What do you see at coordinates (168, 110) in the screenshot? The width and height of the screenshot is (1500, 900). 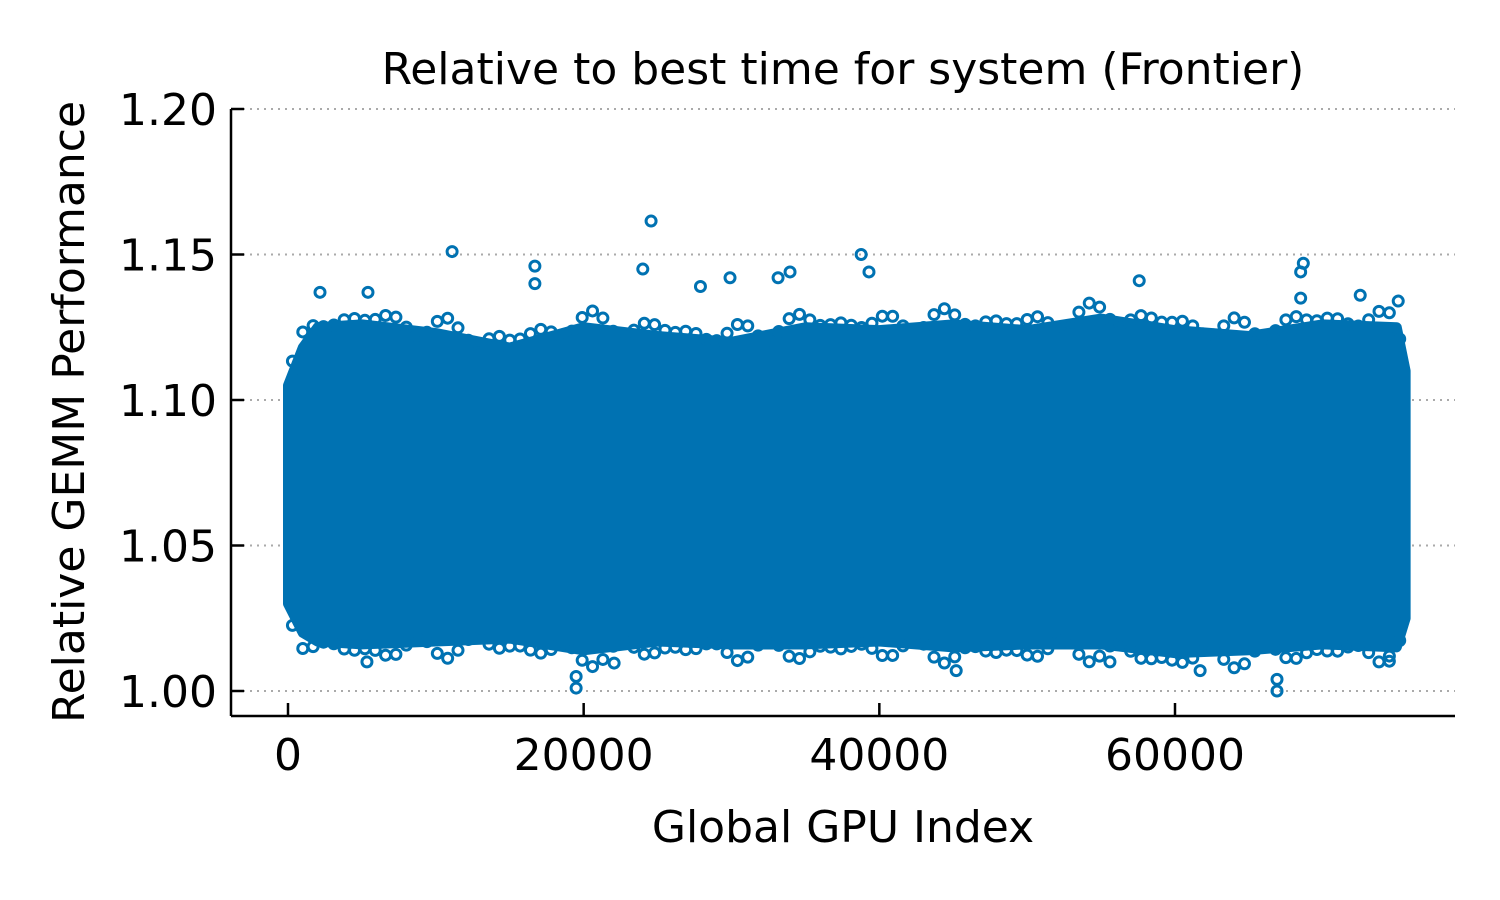 I see `y-tick-label: 1.20` at bounding box center [168, 110].